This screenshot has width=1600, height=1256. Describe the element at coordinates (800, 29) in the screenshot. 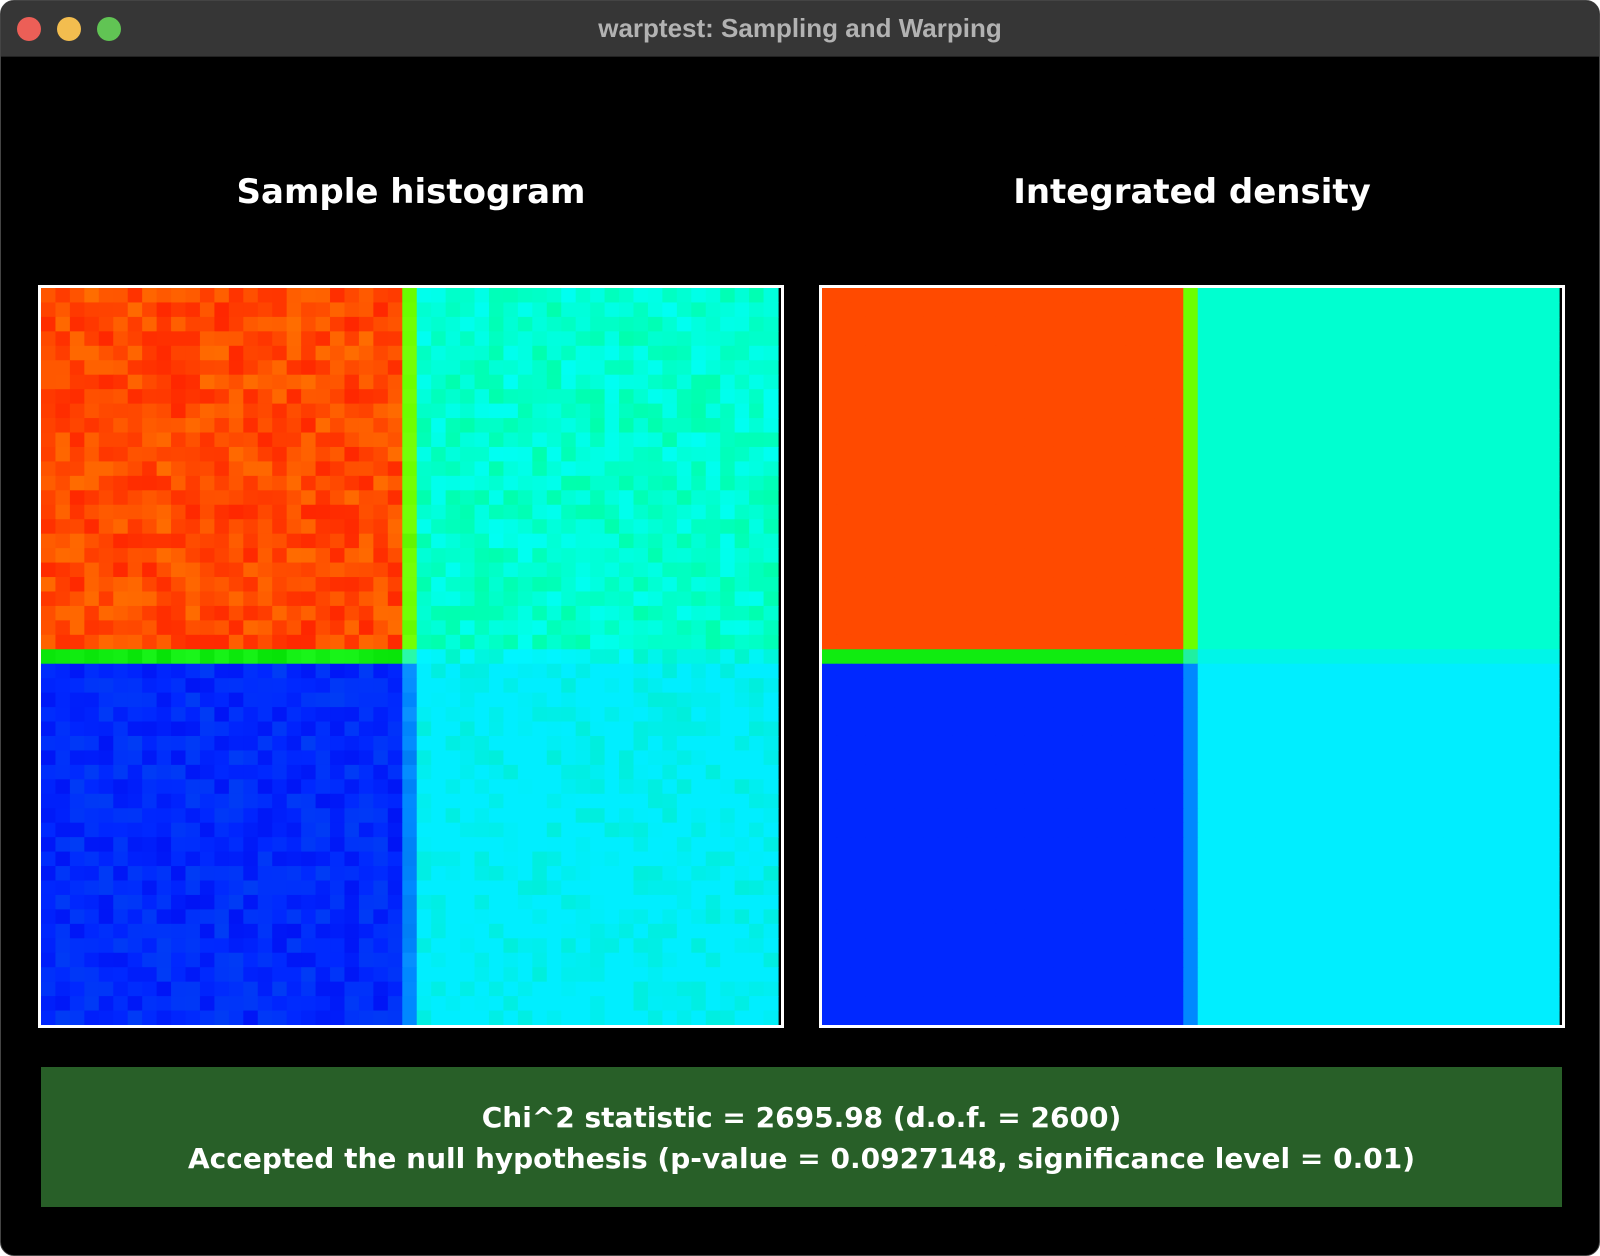

I see `title-bar: warptest: Sampling and Warping` at that location.